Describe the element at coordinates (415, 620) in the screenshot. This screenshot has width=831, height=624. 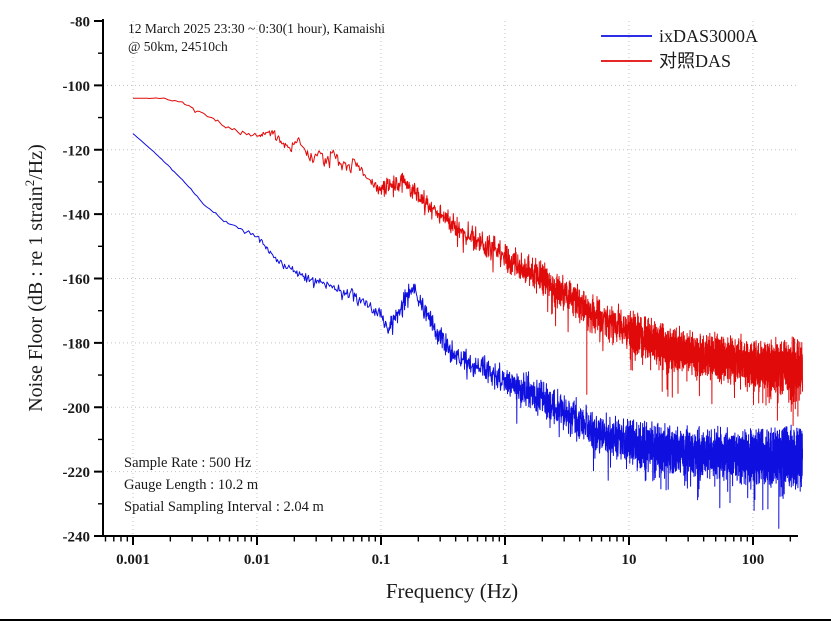
I see `bottom-rule` at that location.